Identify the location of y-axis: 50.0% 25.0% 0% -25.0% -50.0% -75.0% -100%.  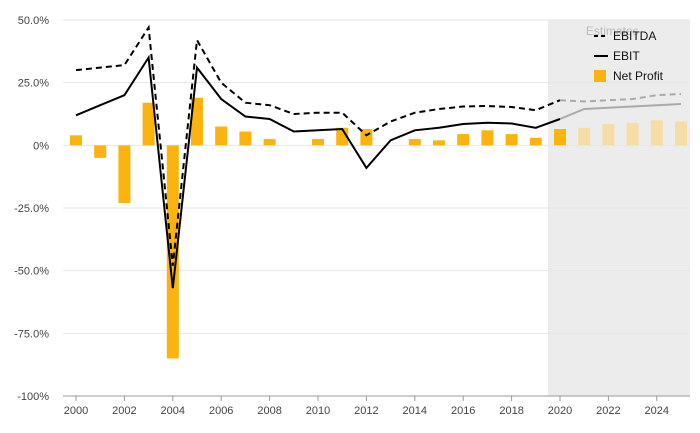
(31, 209).